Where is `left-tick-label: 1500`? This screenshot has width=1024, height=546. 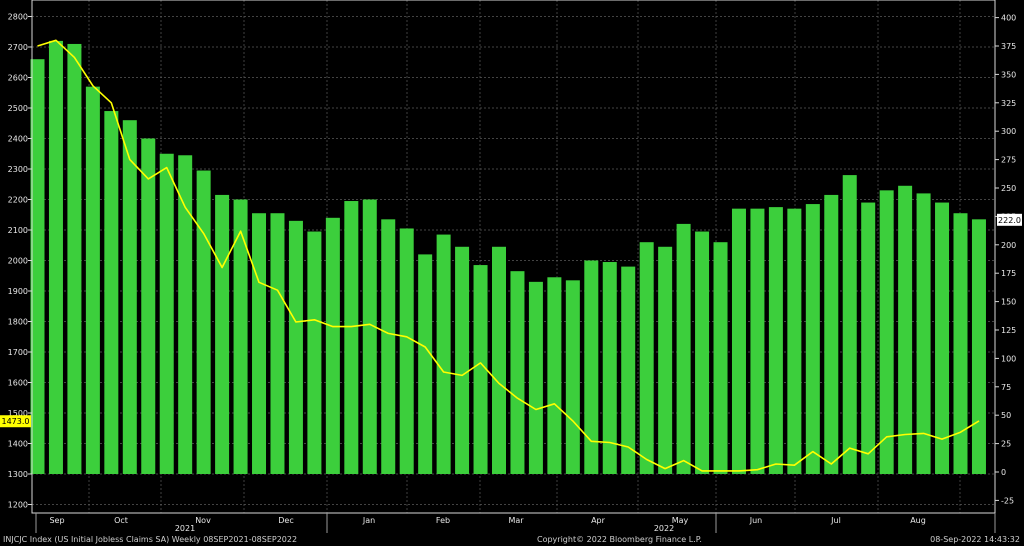 left-tick-label: 1500 is located at coordinates (18, 413).